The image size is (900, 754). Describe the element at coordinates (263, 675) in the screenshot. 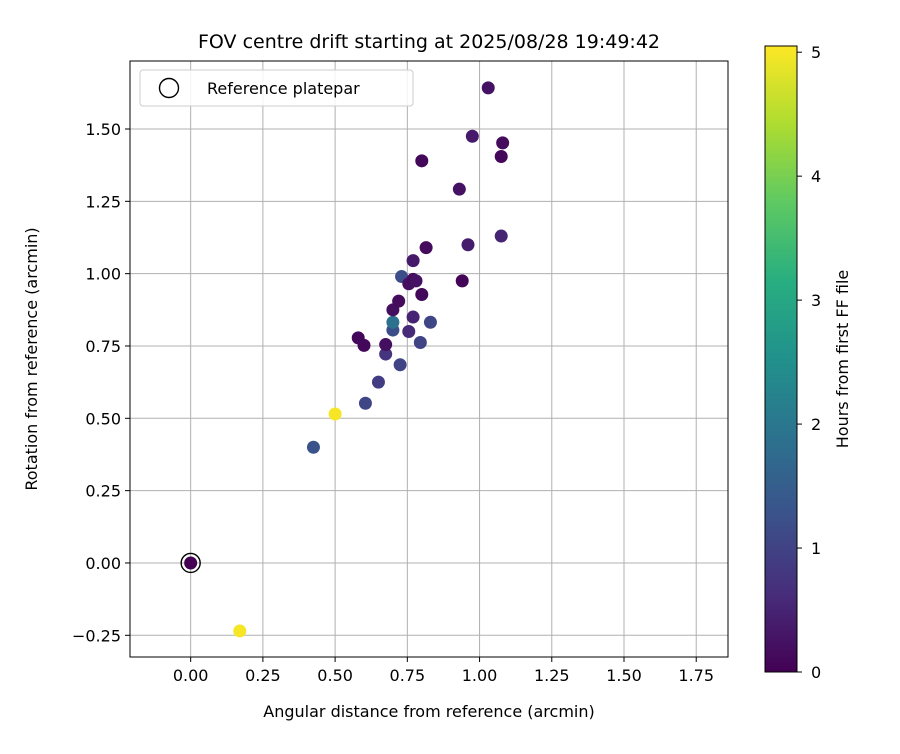

I see `x-tick-label: 0.25` at that location.